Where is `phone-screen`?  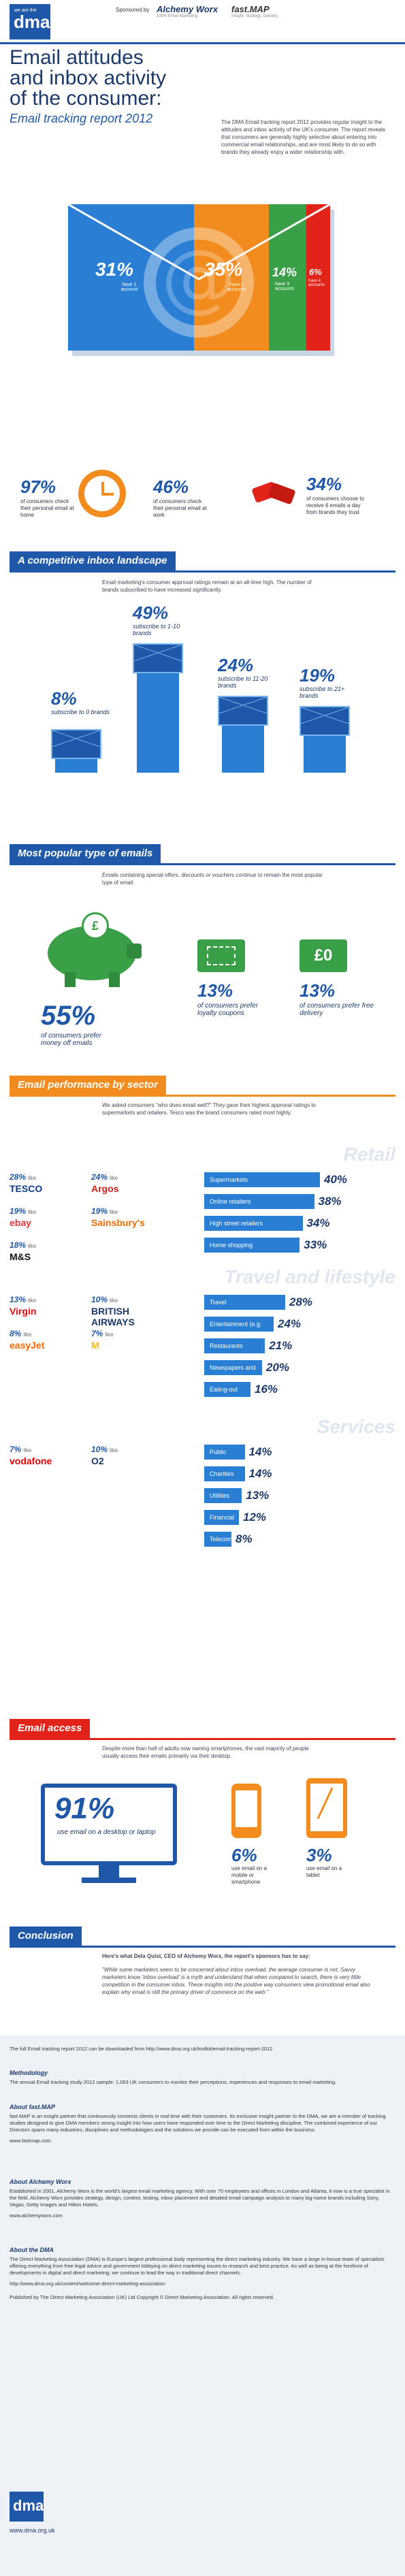
phone-screen is located at coordinates (246, 1809).